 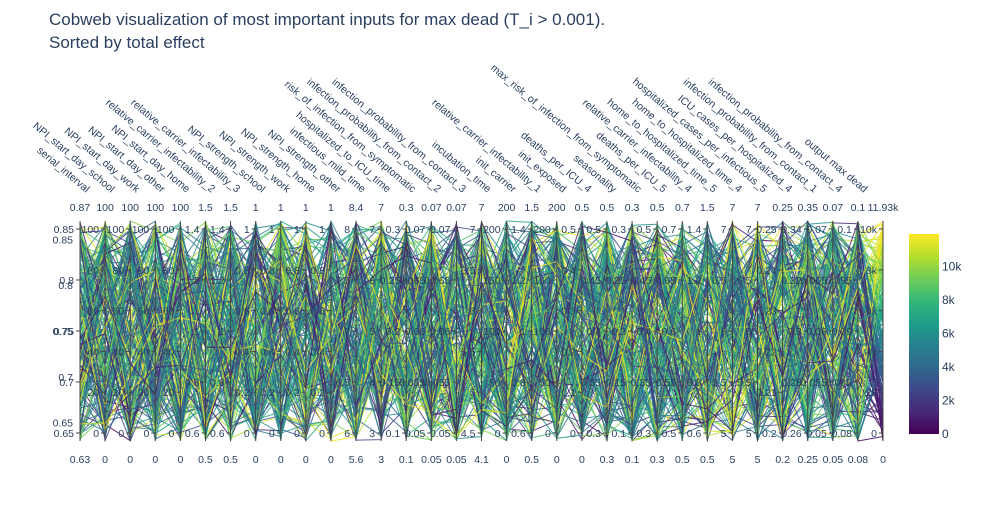 I want to click on tick-label: 6.5, so click(x=468, y=271).